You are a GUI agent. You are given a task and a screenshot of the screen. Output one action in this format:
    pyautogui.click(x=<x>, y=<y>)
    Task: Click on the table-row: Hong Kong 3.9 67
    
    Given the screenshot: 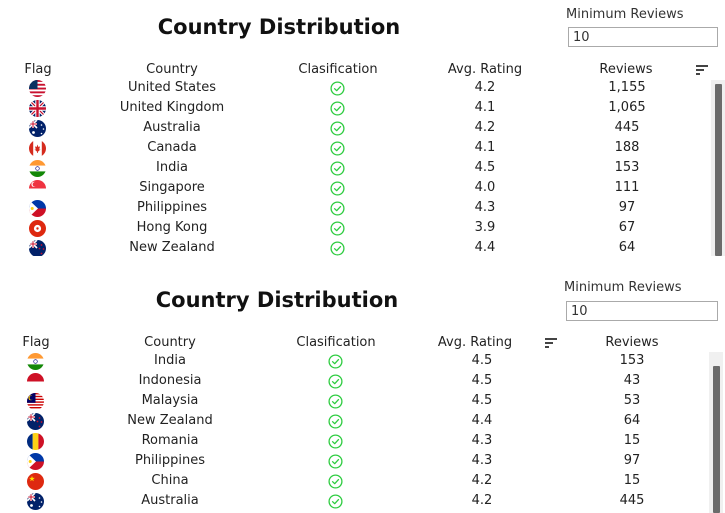 What is the action you would take?
    pyautogui.click(x=356, y=228)
    